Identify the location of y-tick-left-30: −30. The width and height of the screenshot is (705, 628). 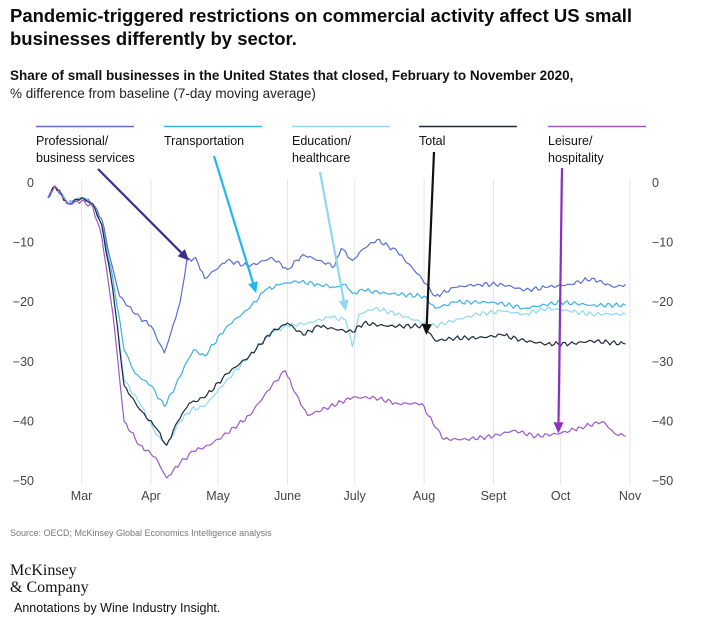
(23, 362).